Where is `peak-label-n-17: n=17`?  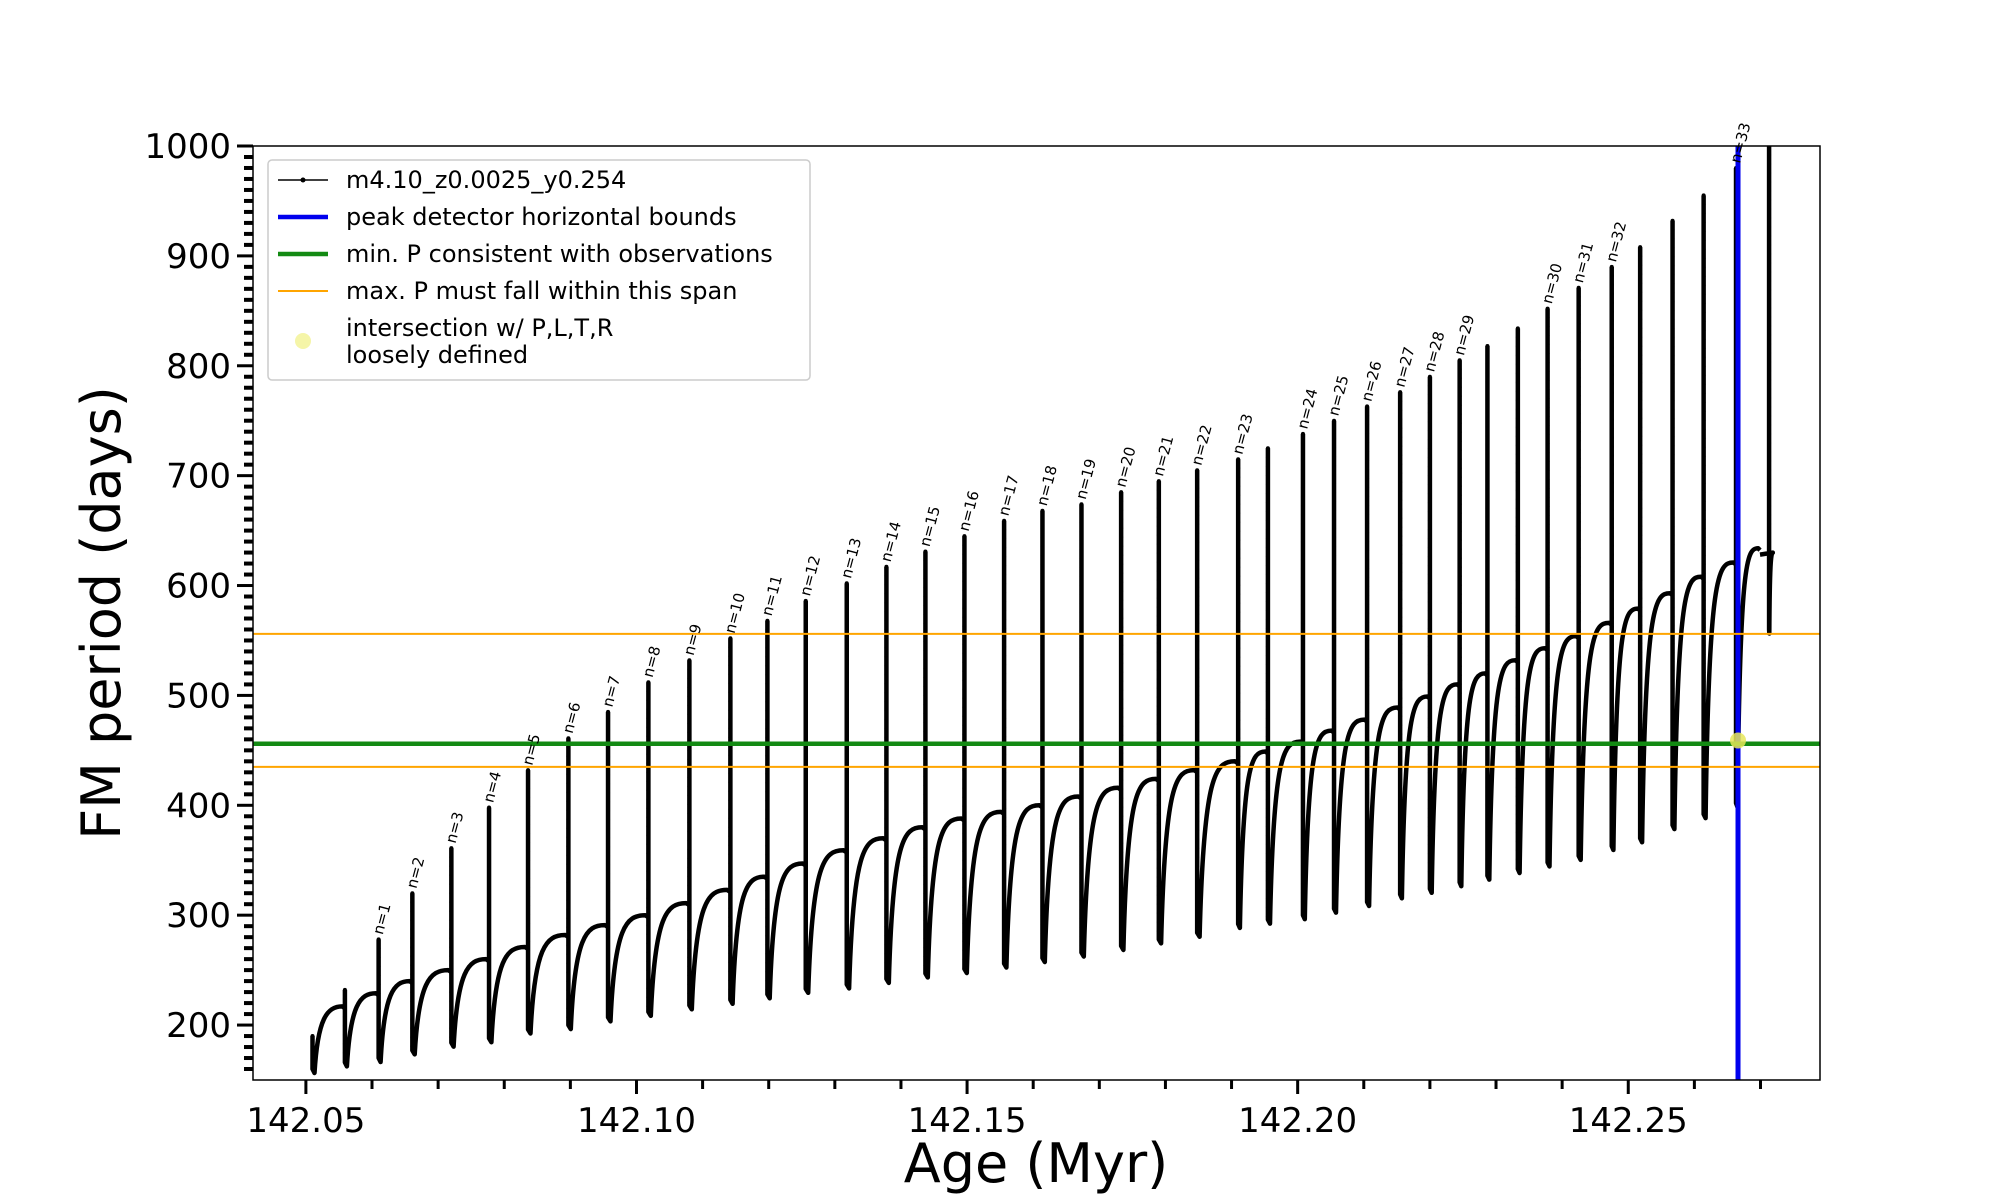 peak-label-n-17: n=17 is located at coordinates (1009, 495).